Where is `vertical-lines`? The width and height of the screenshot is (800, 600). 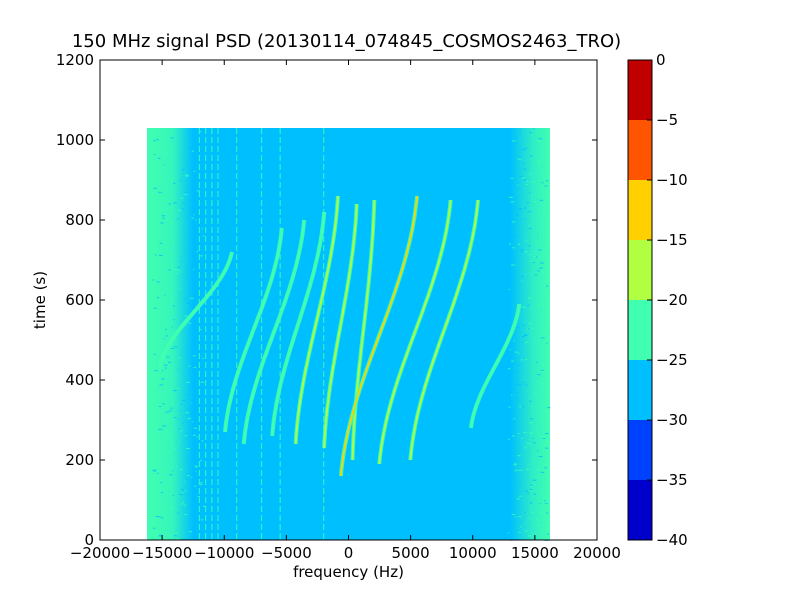
vertical-lines is located at coordinates (261, 334).